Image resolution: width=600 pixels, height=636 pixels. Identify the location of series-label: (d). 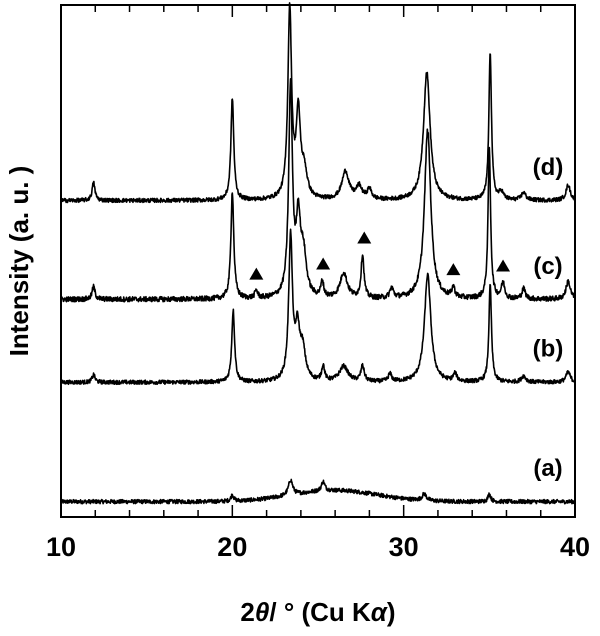
(548, 167).